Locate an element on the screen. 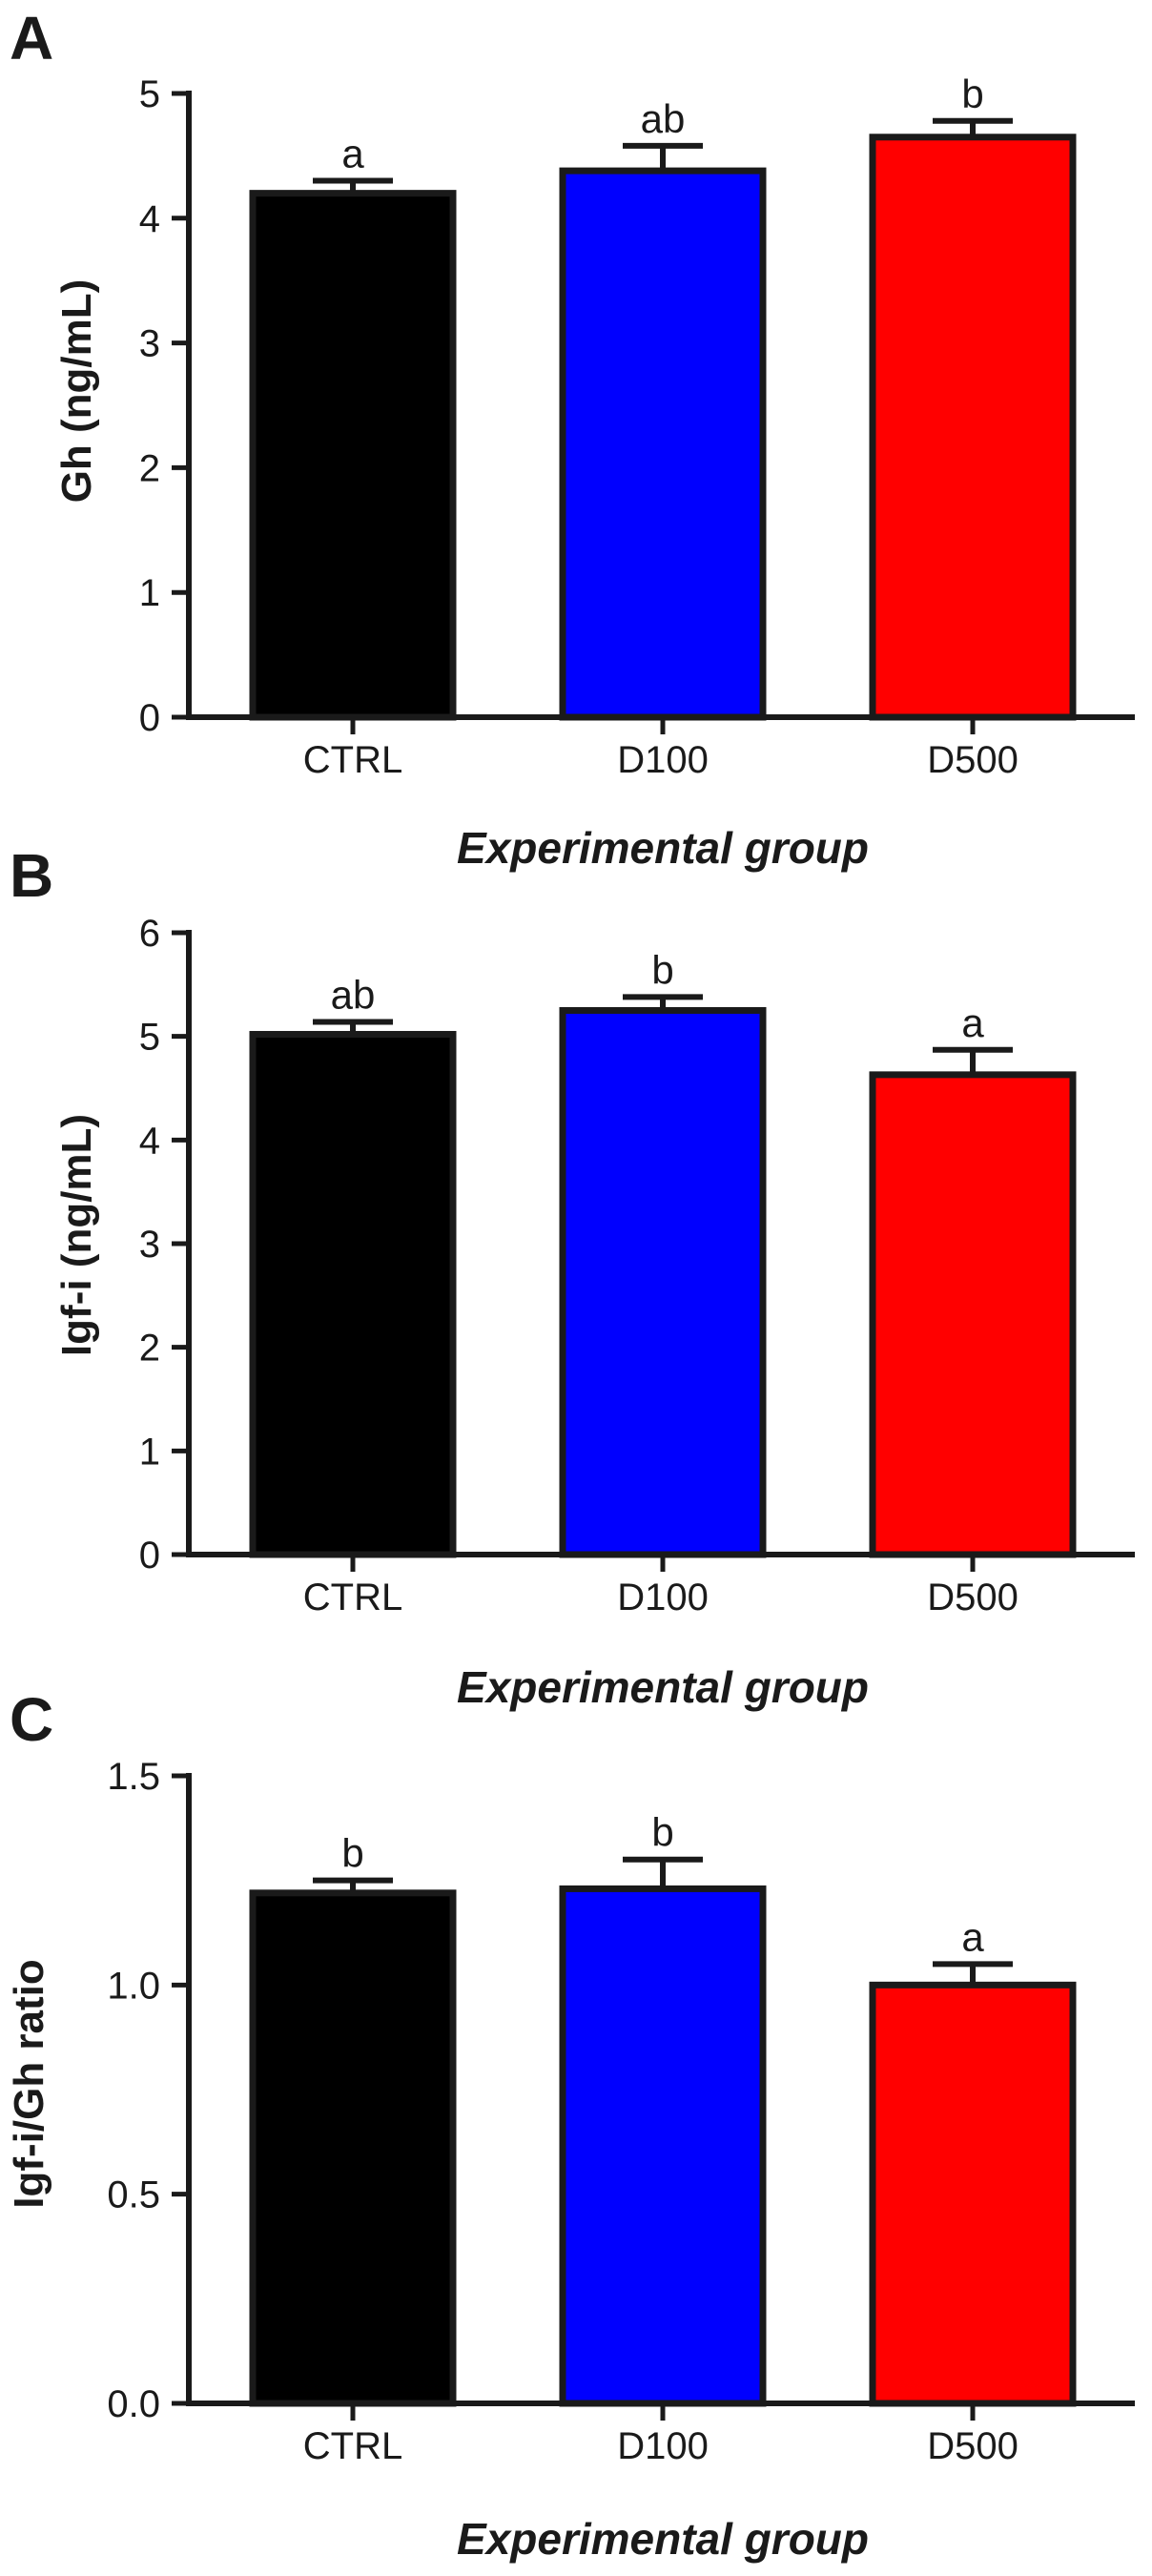 The image size is (1152, 2576). y-tick-label: 1.5 is located at coordinates (133, 1777).